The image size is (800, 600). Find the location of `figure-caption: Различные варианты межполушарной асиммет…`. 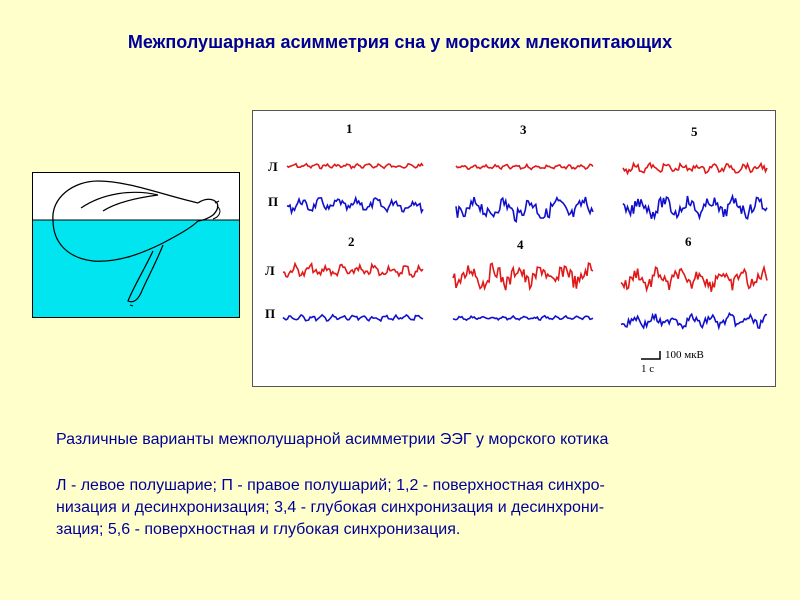

figure-caption: Различные варианты межполушарной асиммет… is located at coordinates (332, 439).